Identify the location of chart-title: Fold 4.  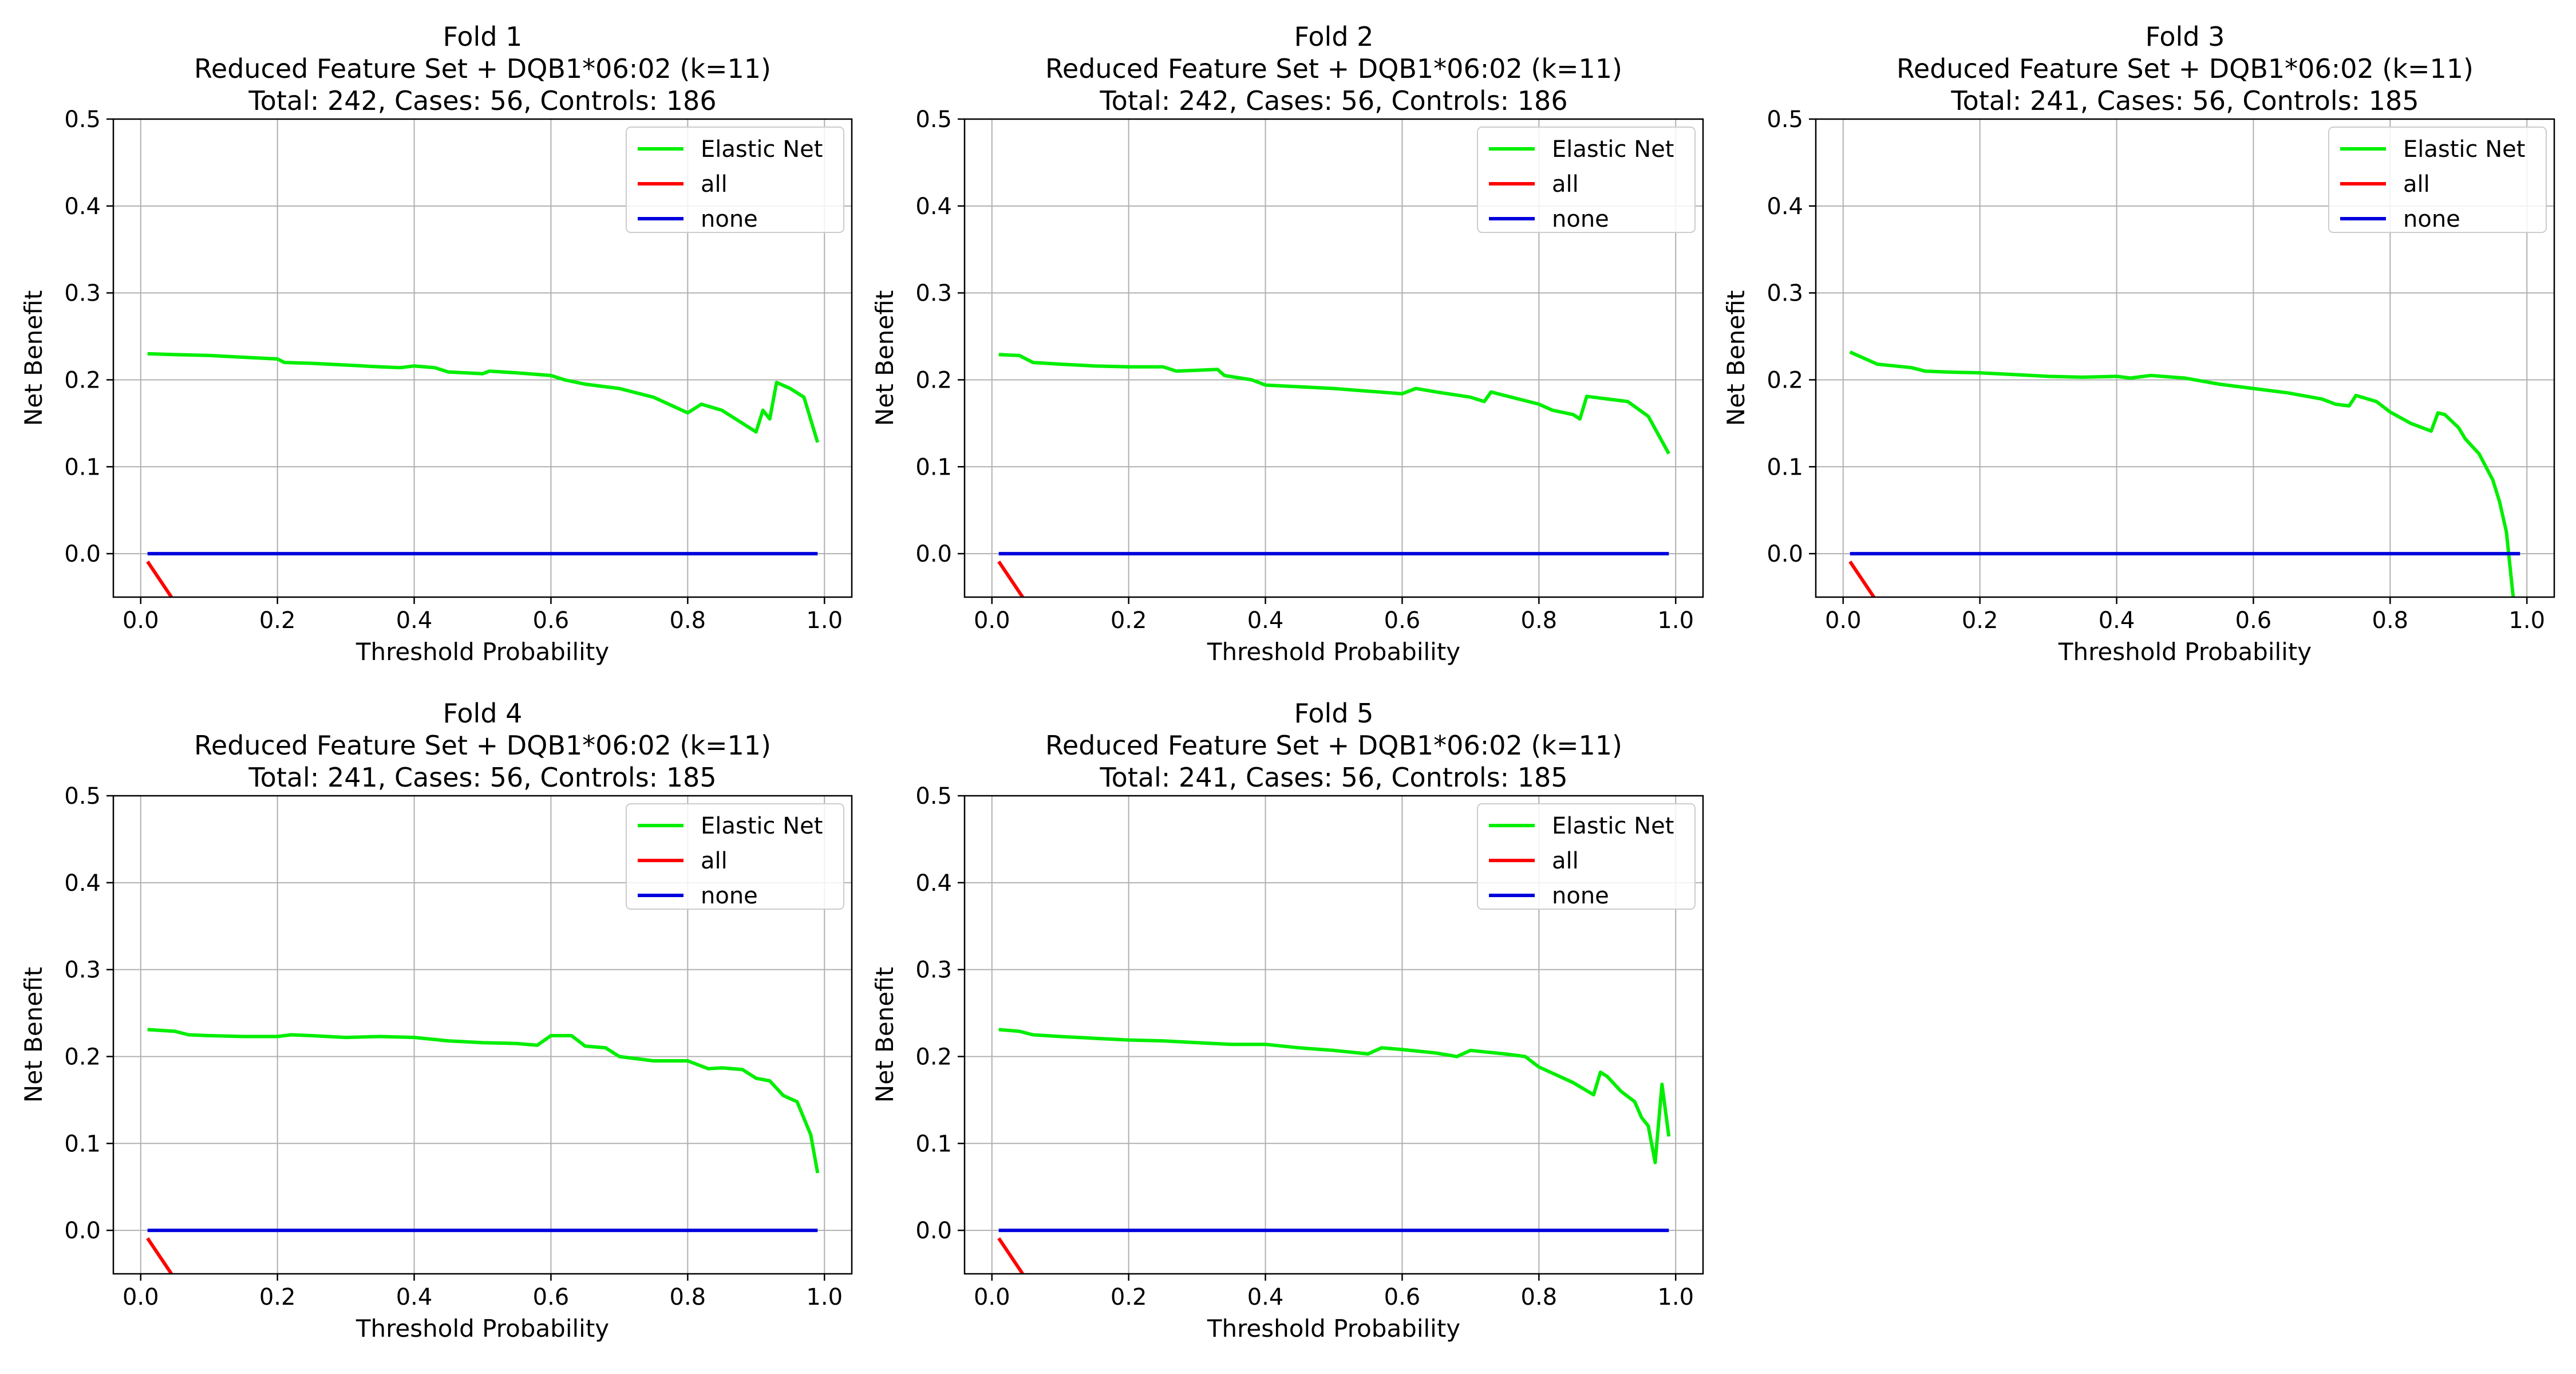
(483, 714).